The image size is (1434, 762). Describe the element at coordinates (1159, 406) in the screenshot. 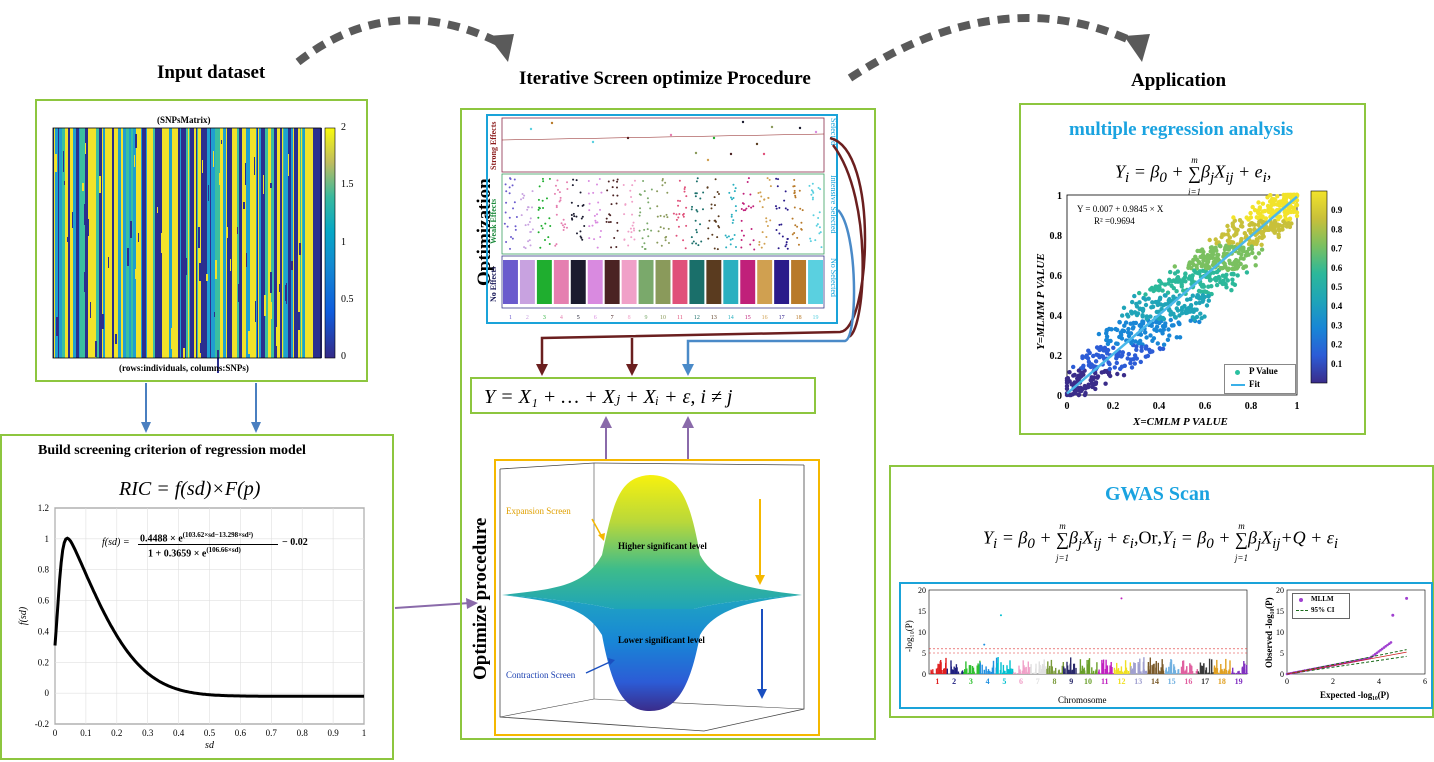

I see `mra-xtick: 0.4` at that location.